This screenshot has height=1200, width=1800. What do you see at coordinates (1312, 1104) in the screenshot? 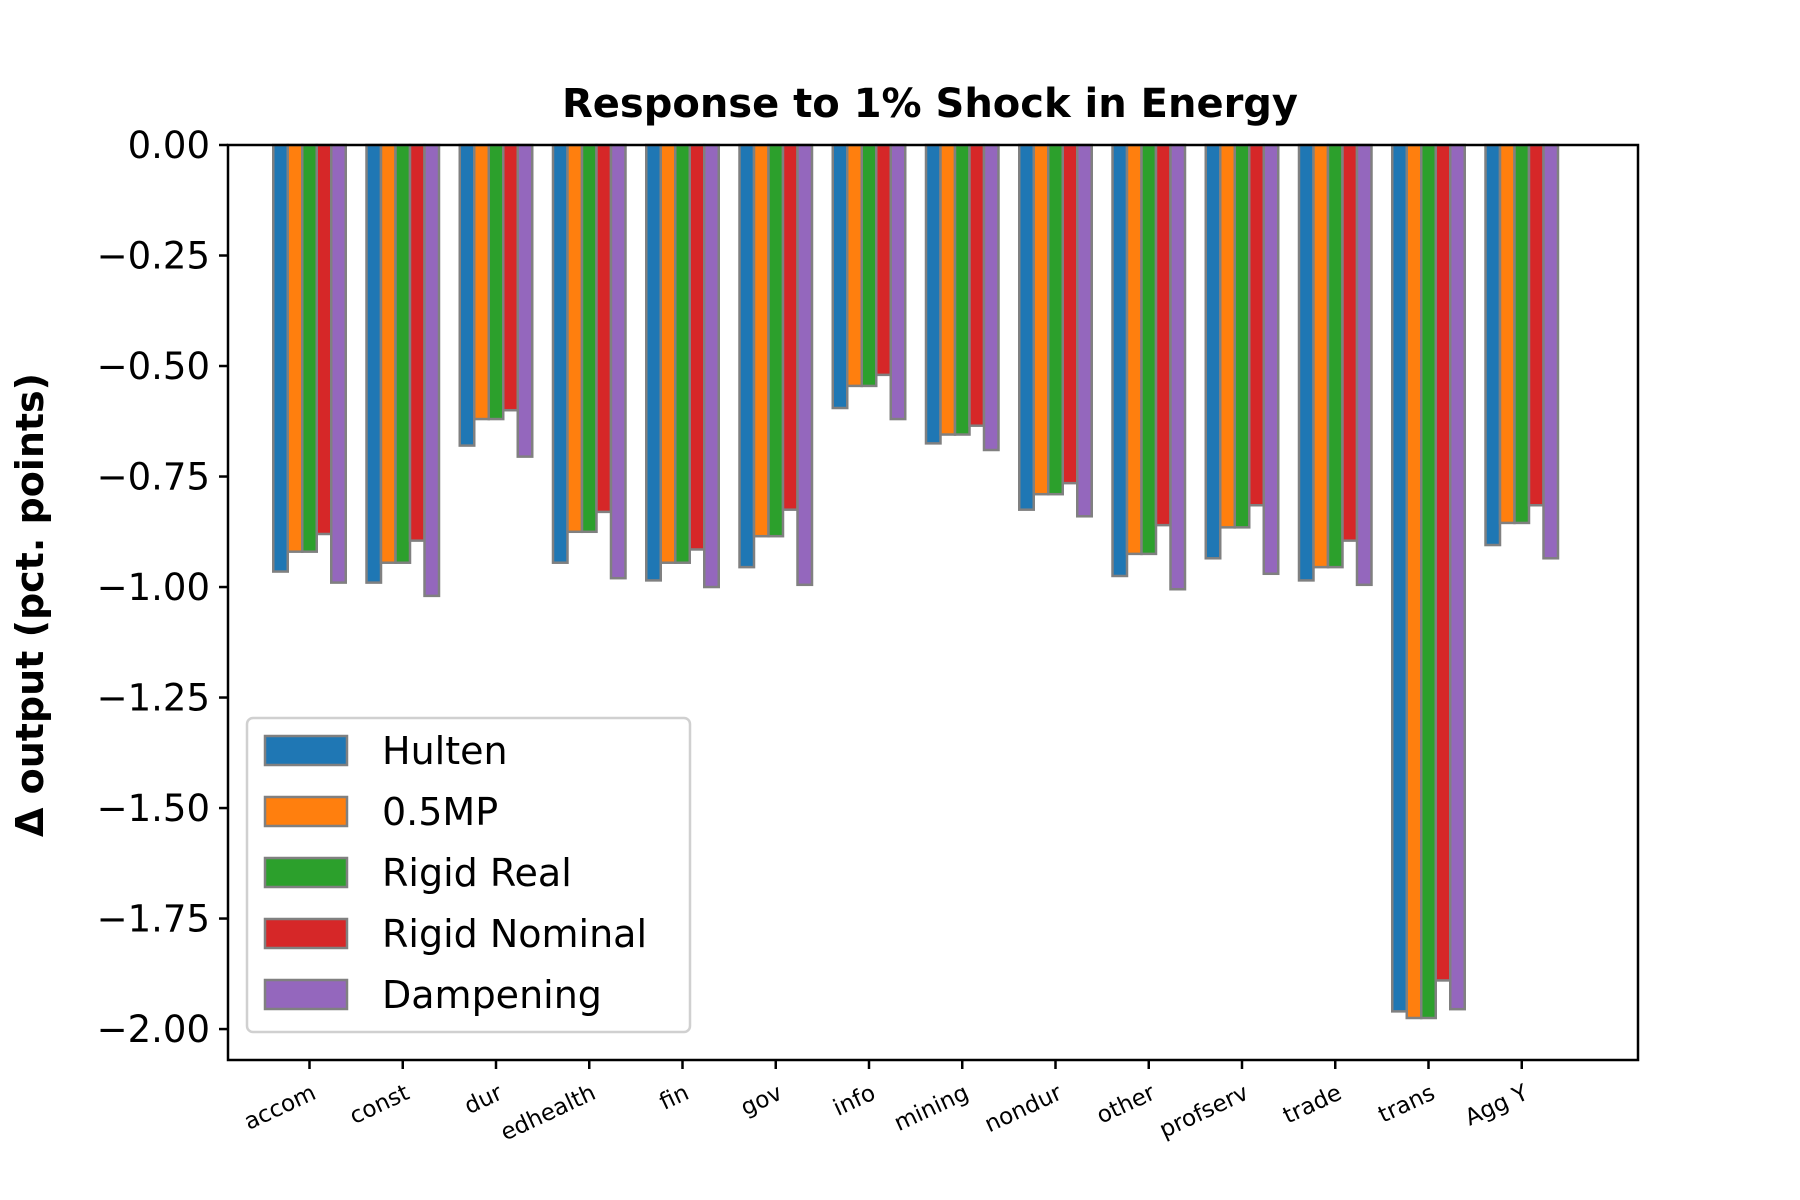
I see `x-tick-label: trade` at bounding box center [1312, 1104].